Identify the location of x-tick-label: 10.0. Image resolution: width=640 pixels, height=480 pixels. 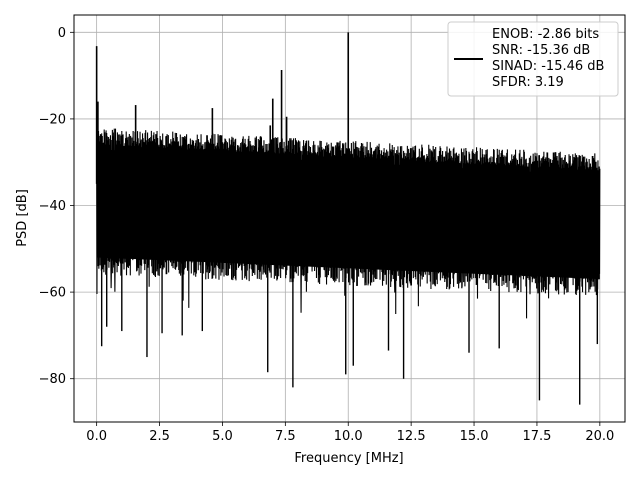
(348, 436).